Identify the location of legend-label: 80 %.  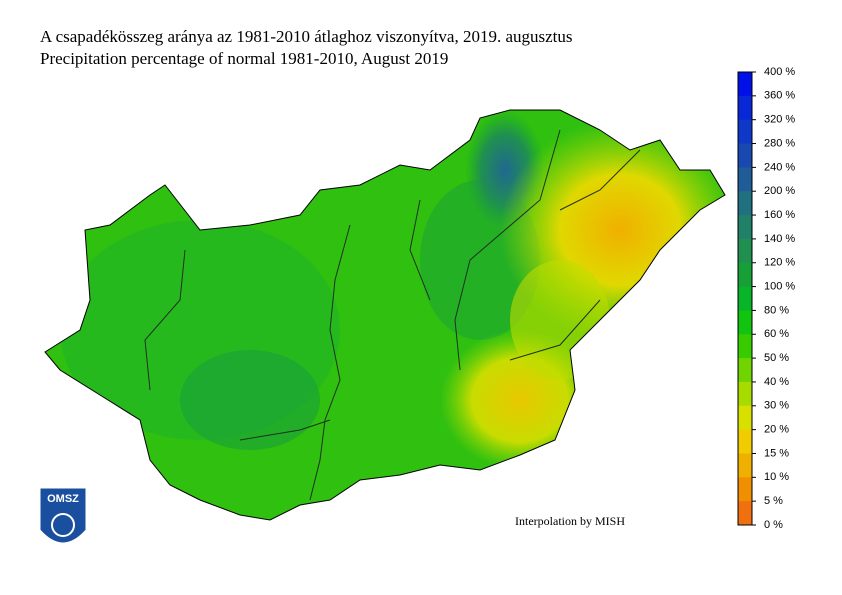
(776, 310).